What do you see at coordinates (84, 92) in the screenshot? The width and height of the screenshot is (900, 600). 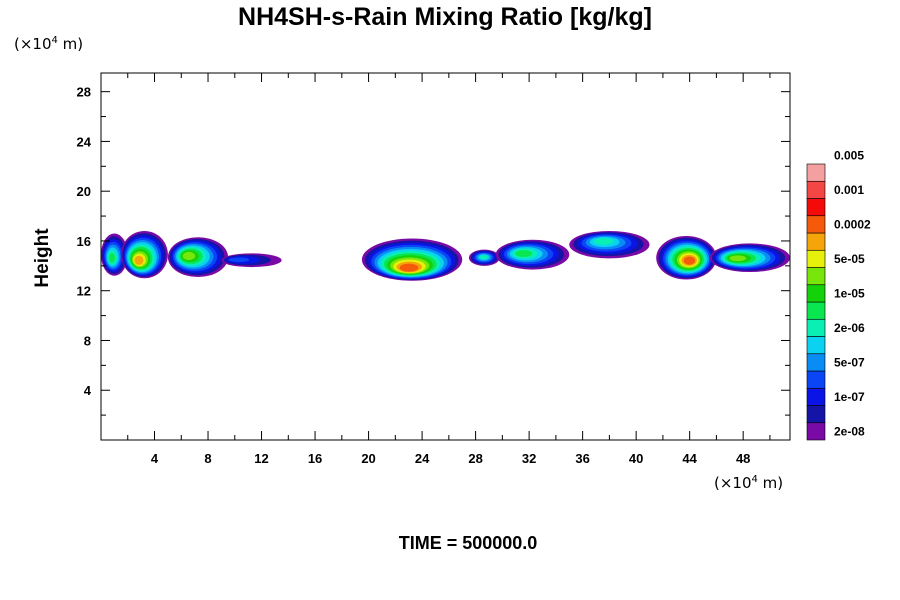 I see `y-tick-label: 28` at bounding box center [84, 92].